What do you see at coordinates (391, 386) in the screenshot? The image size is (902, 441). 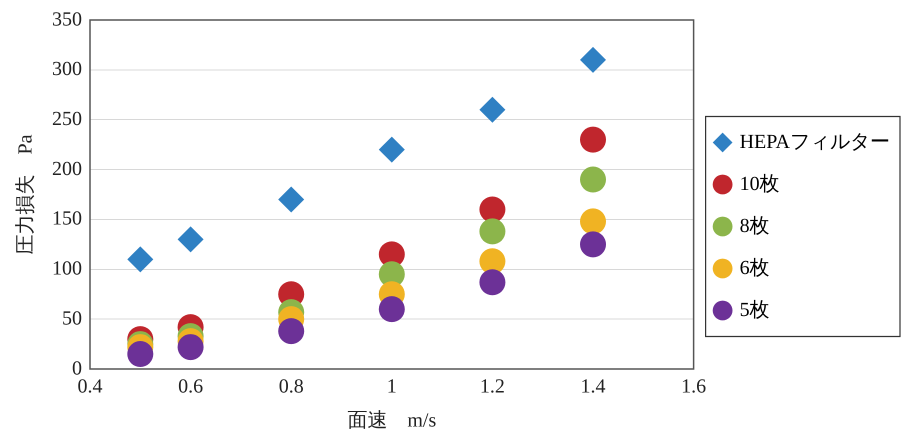 I see `x-tick-label: 1` at bounding box center [391, 386].